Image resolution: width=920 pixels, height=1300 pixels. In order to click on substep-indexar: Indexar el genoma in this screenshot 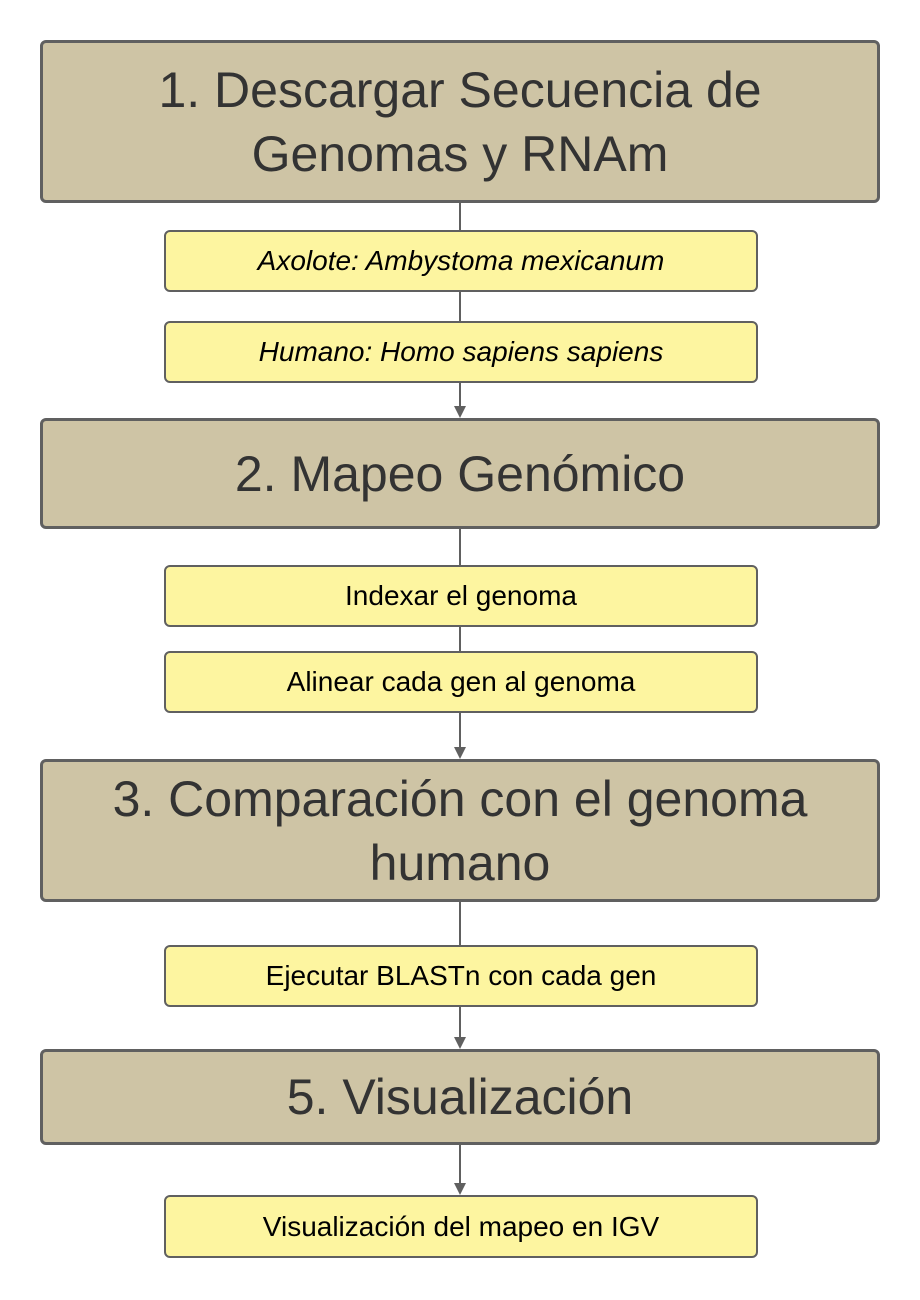, I will do `click(461, 596)`.